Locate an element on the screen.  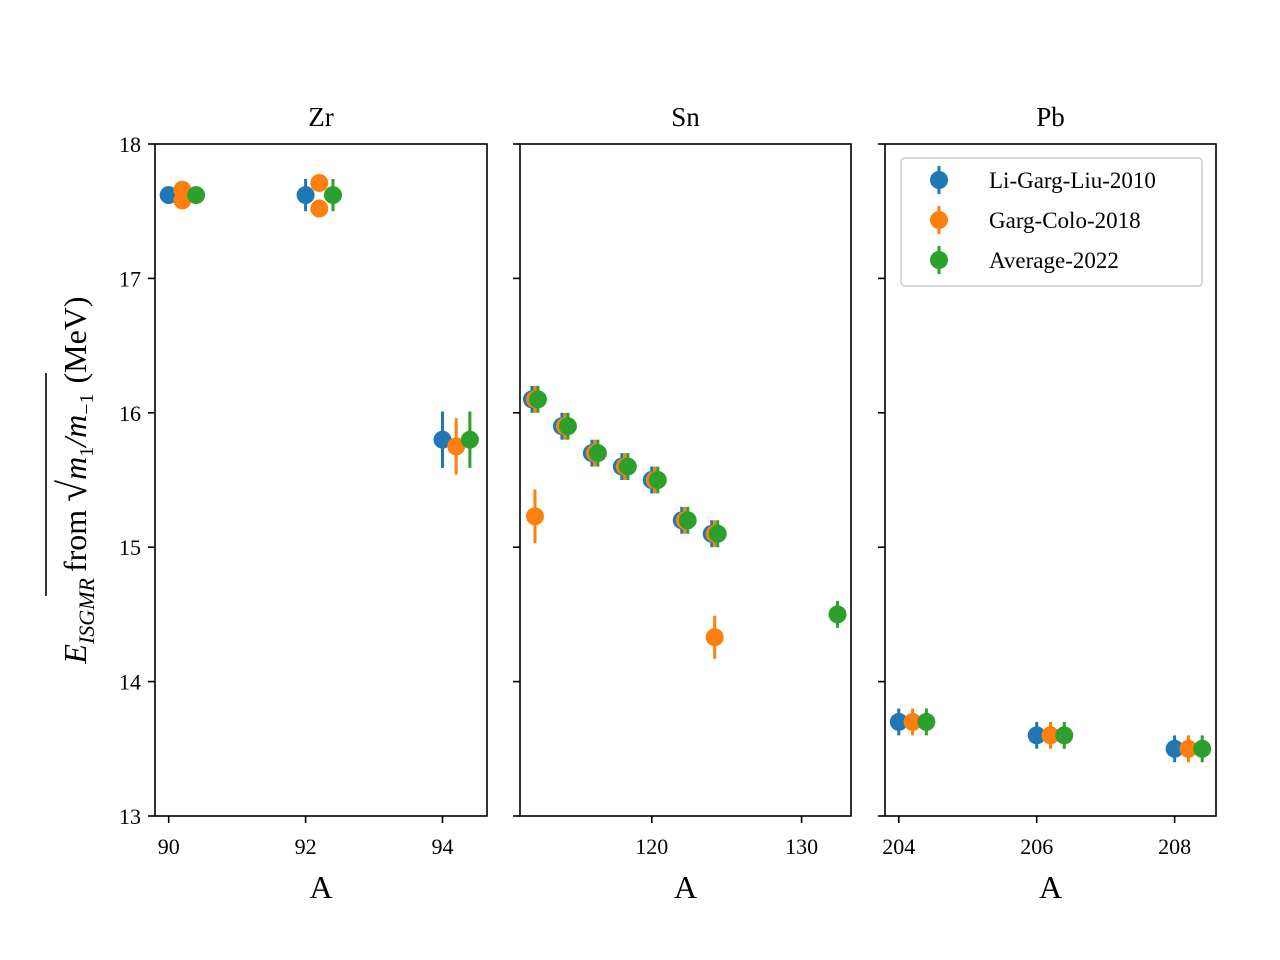
y-tick-label: 17 is located at coordinates (130, 278).